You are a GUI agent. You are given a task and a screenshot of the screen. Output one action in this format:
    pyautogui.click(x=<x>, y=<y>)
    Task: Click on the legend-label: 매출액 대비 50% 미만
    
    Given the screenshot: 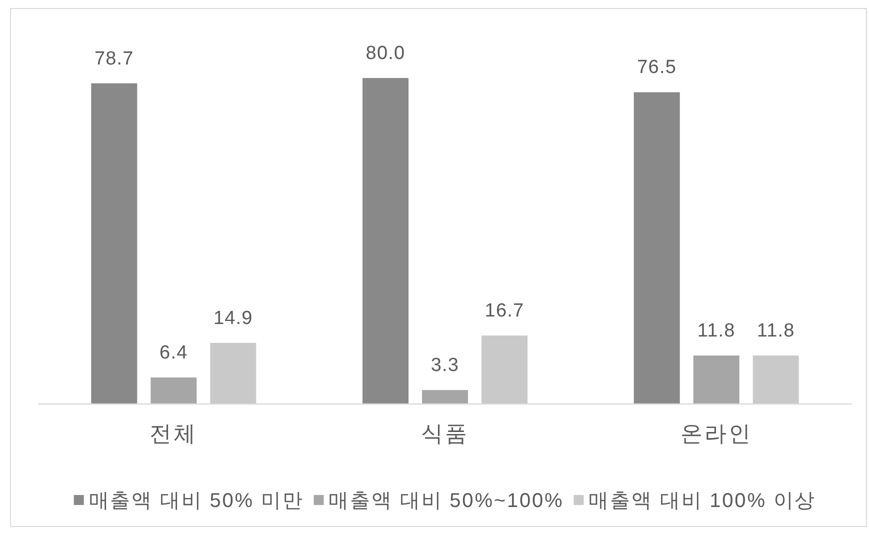 What is the action you would take?
    pyautogui.click(x=196, y=501)
    